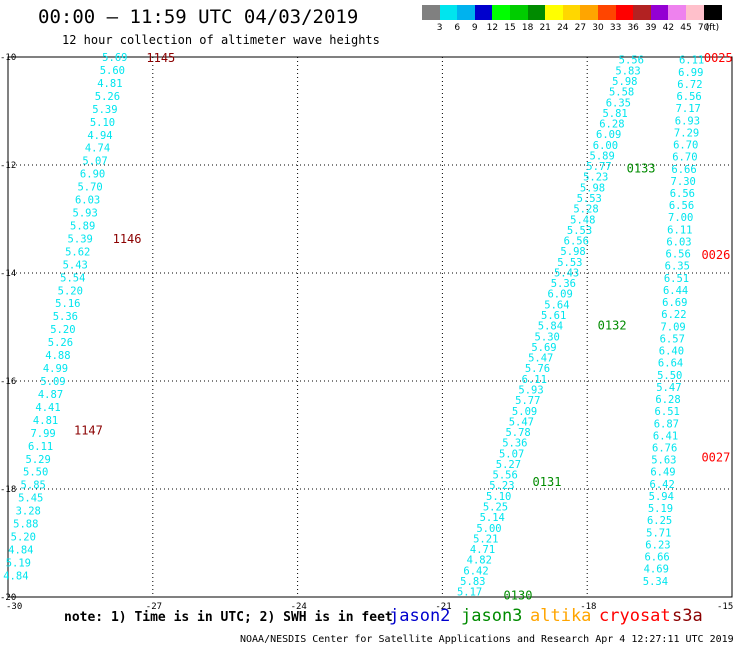  What do you see at coordinates (621, 93) in the screenshot?
I see `swh-value: 5.58` at bounding box center [621, 93].